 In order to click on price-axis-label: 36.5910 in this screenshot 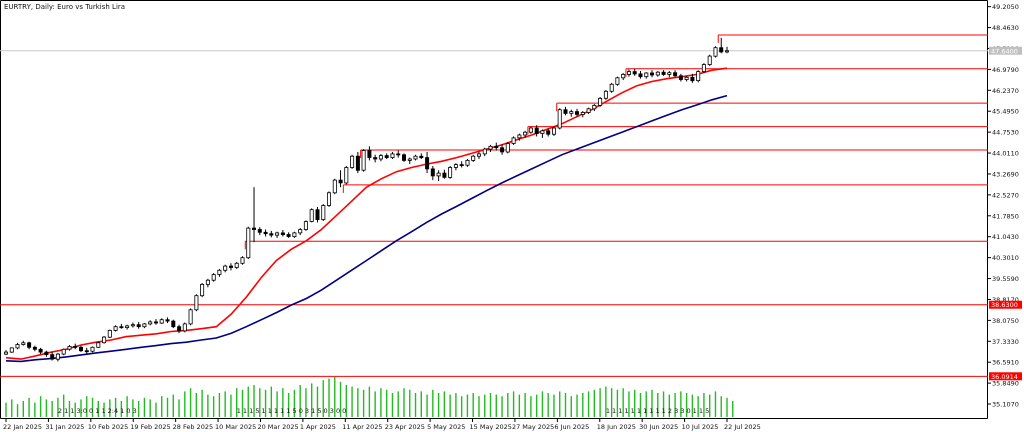, I will do `click(1005, 363)`.